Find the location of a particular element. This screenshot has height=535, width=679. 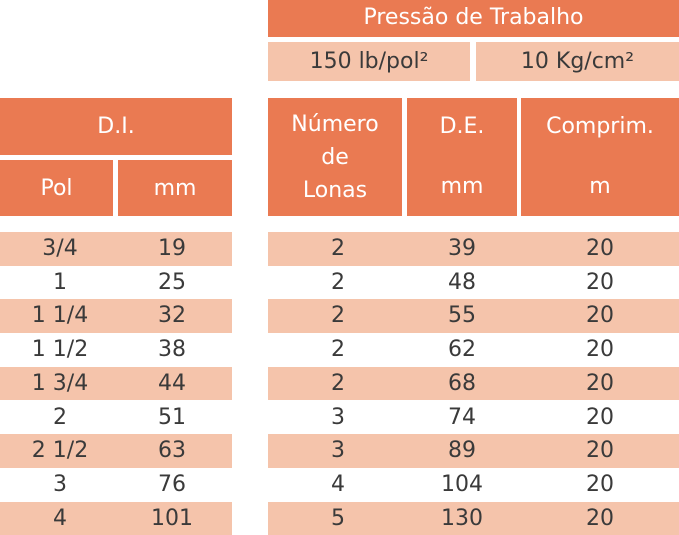

table-cell: 25 is located at coordinates (172, 282).